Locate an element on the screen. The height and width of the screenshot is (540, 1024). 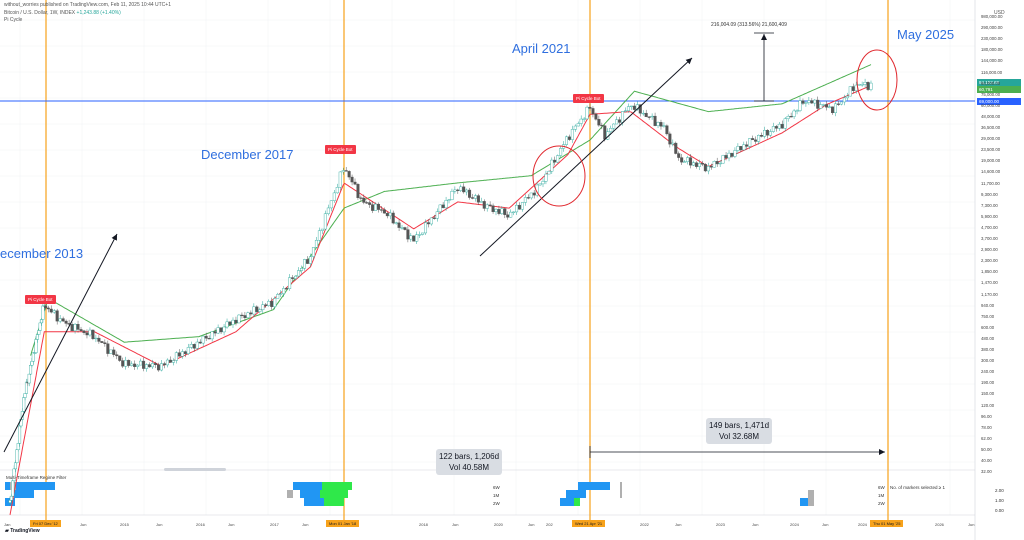
x-tick-label: 2017 is located at coordinates (274, 524).